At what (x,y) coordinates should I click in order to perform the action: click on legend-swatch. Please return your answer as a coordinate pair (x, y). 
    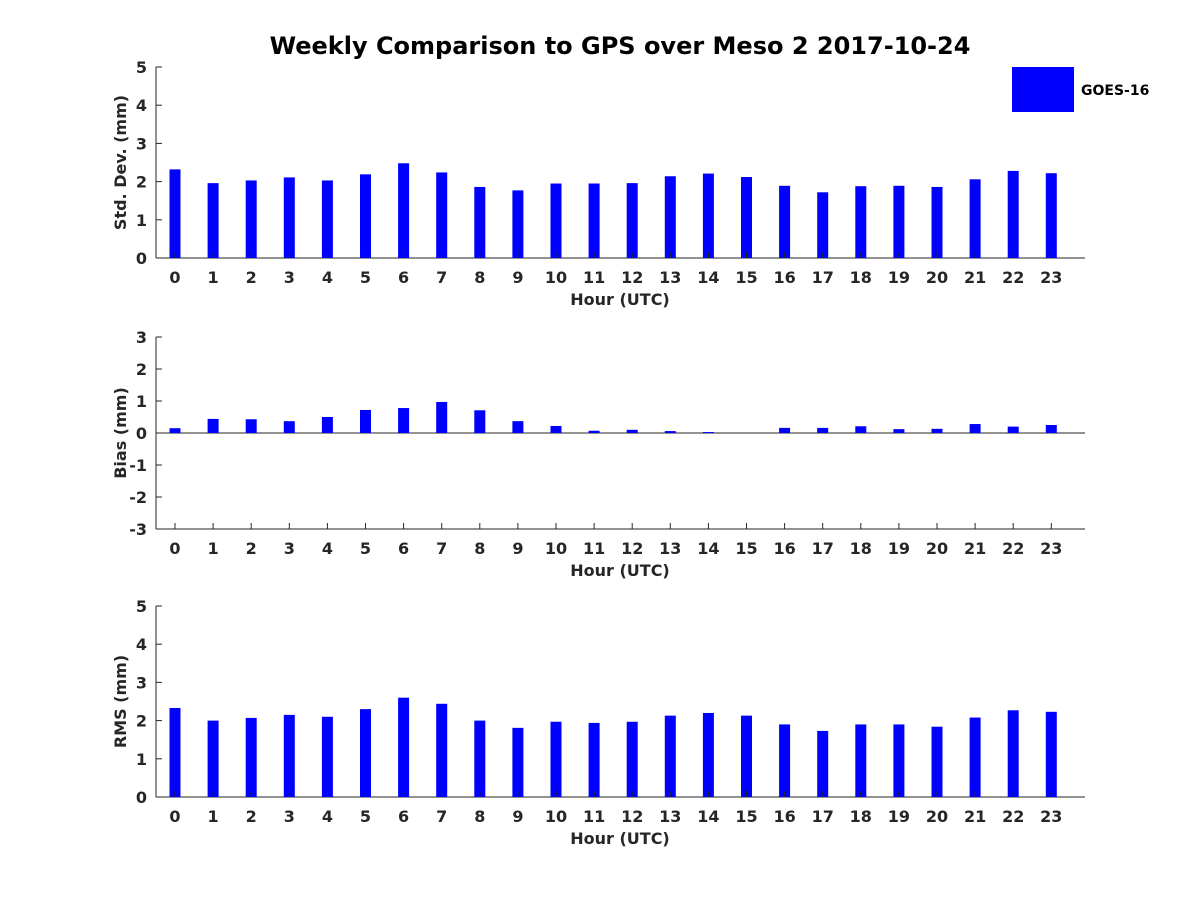
    Looking at the image, I should click on (1043, 89).